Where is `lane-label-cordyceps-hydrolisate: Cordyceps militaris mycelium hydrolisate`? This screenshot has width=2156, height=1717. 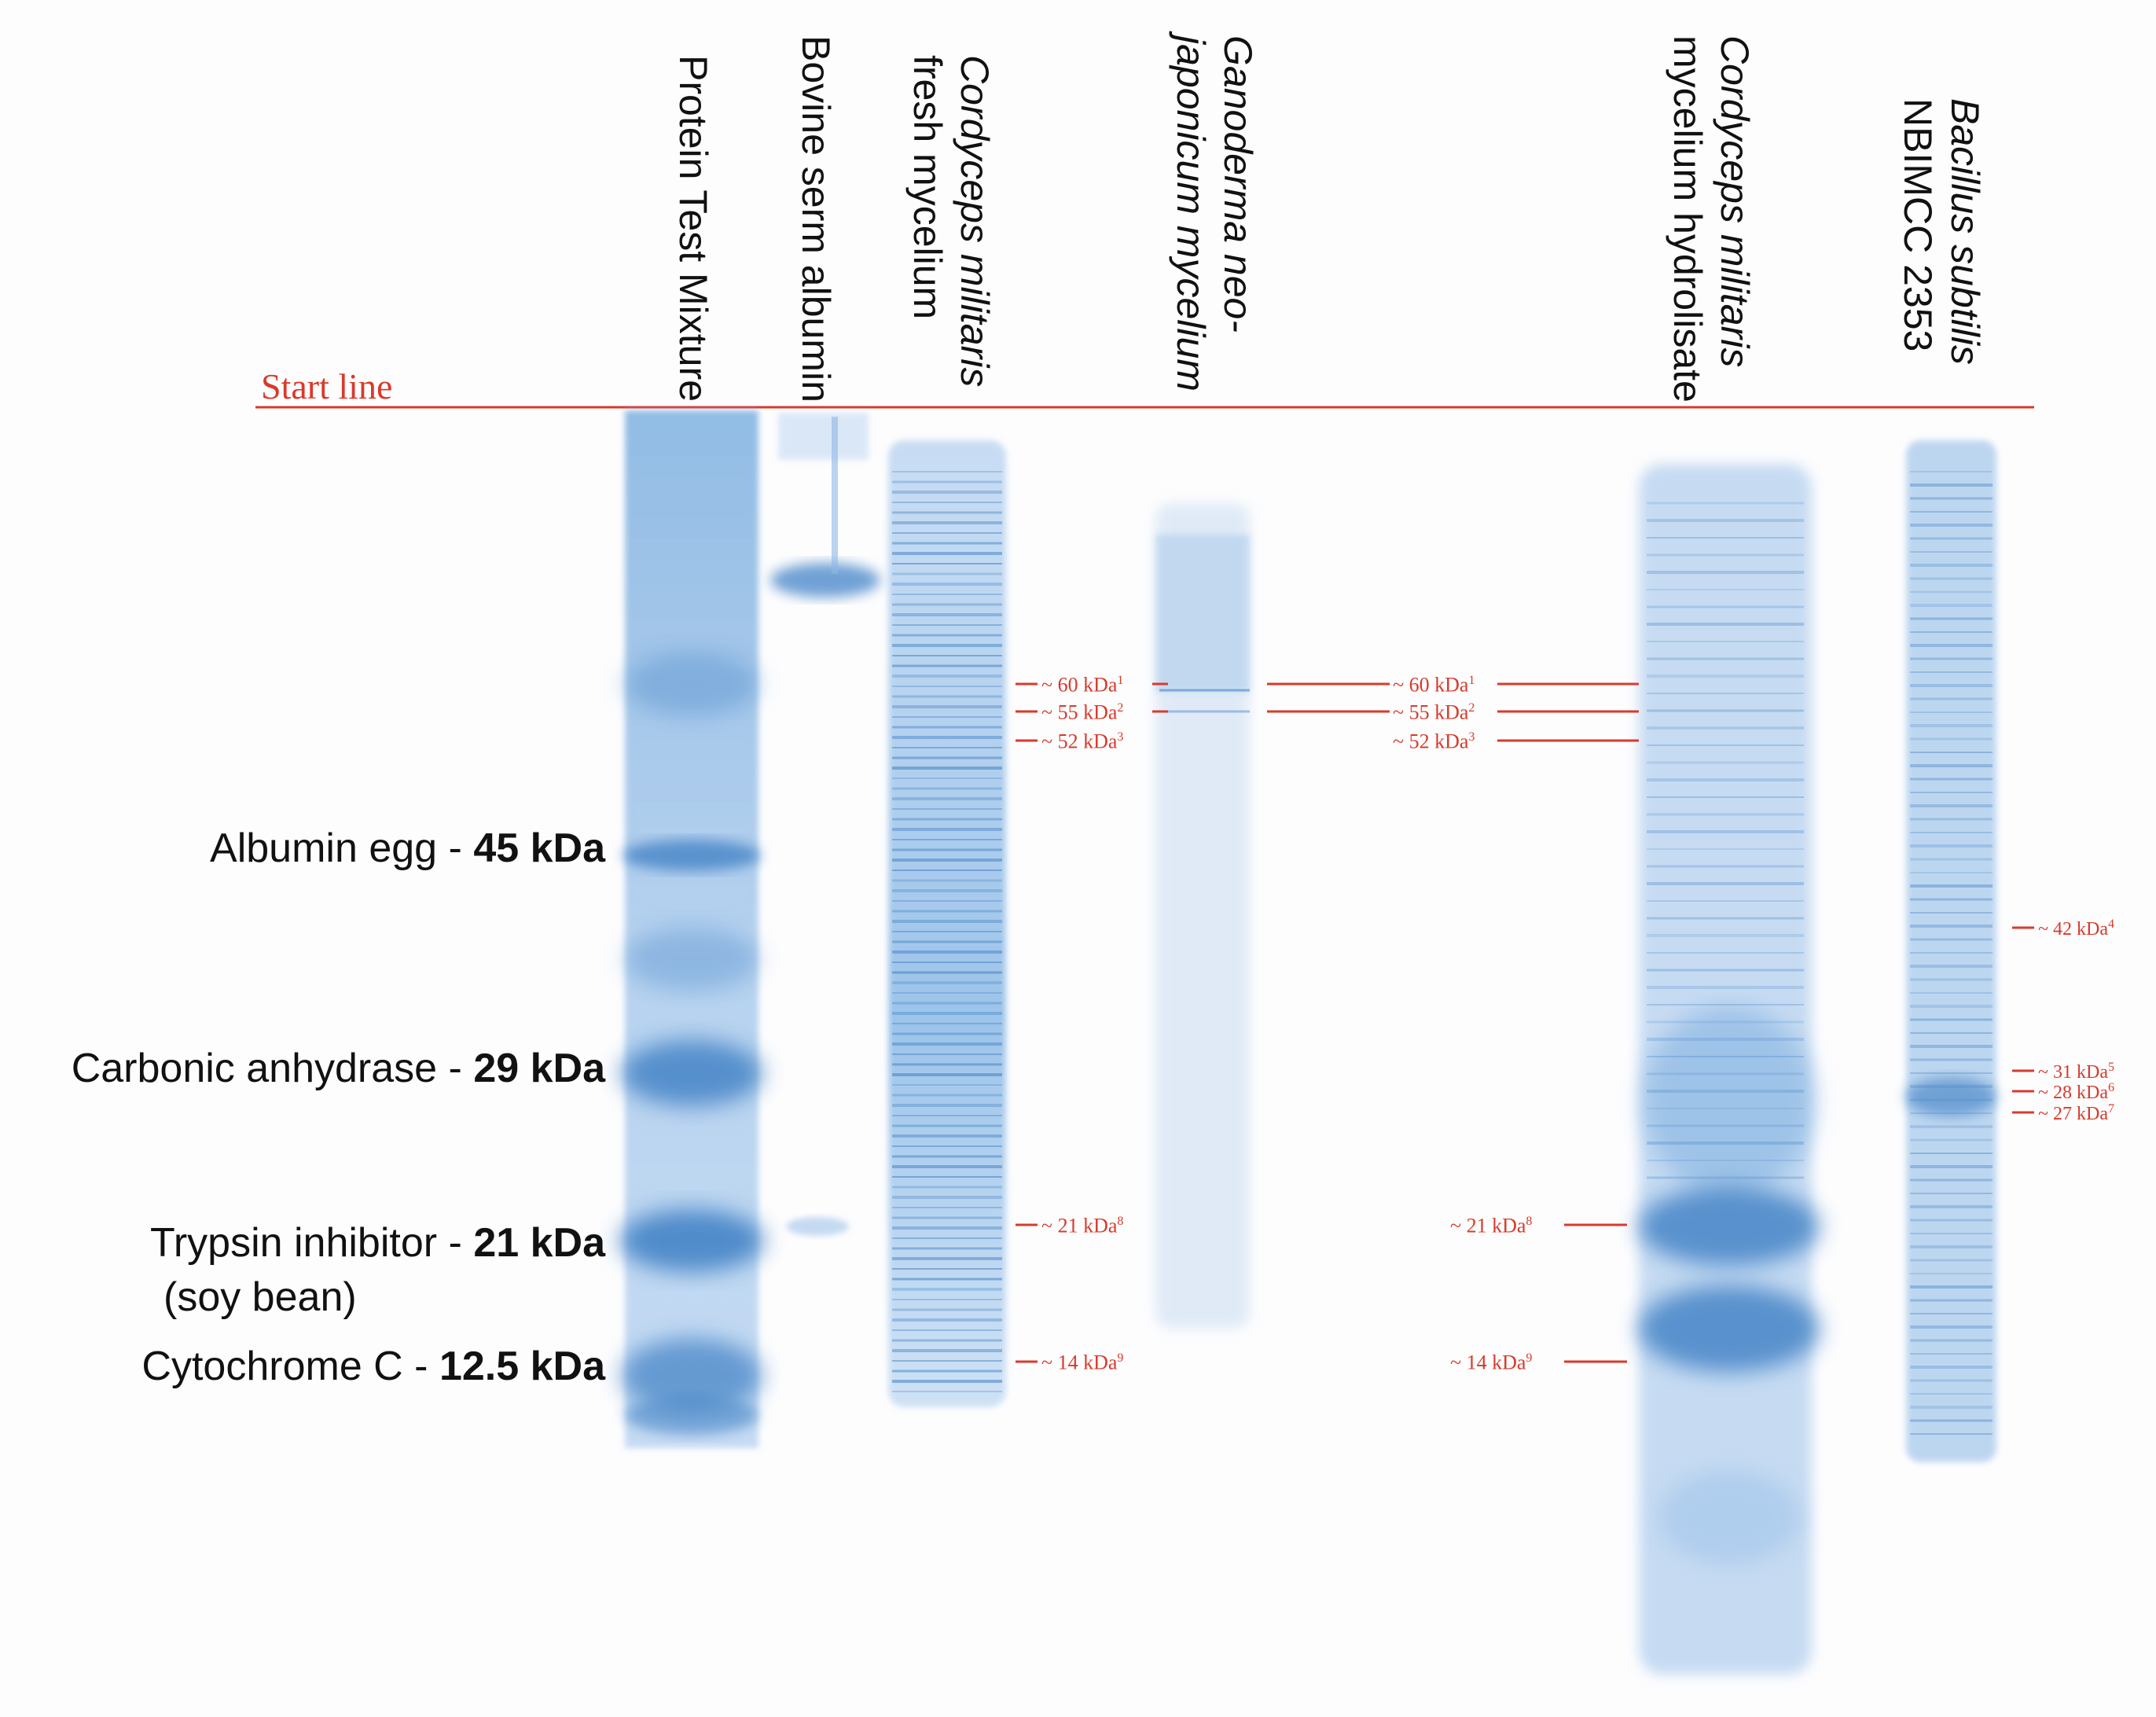
lane-label-cordyceps-hydrolisate: Cordyceps militaris mycelium hydrolisate is located at coordinates (1711, 219).